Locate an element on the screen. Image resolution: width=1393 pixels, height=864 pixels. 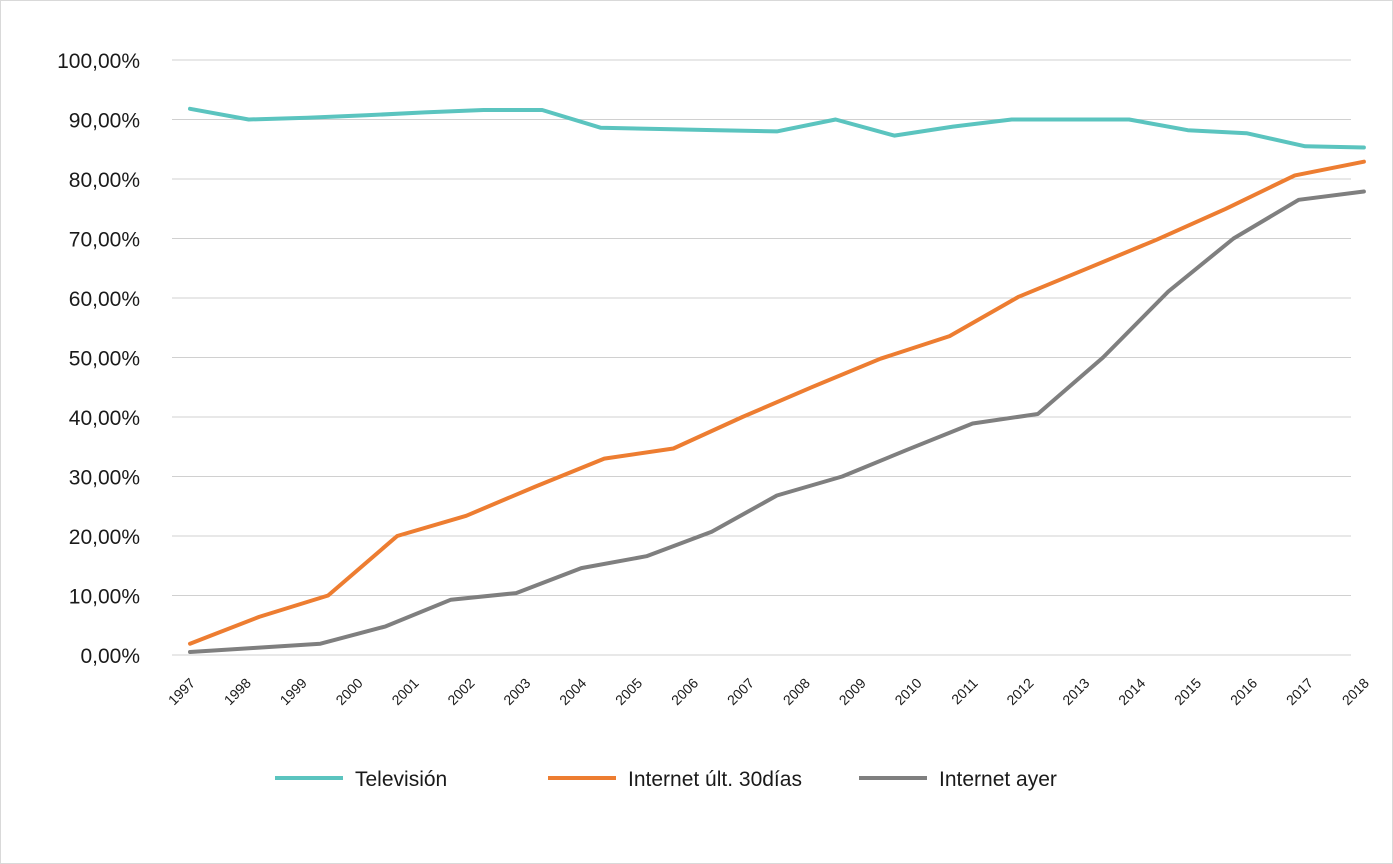
y-tick-label: 100,00% is located at coordinates (98, 61).